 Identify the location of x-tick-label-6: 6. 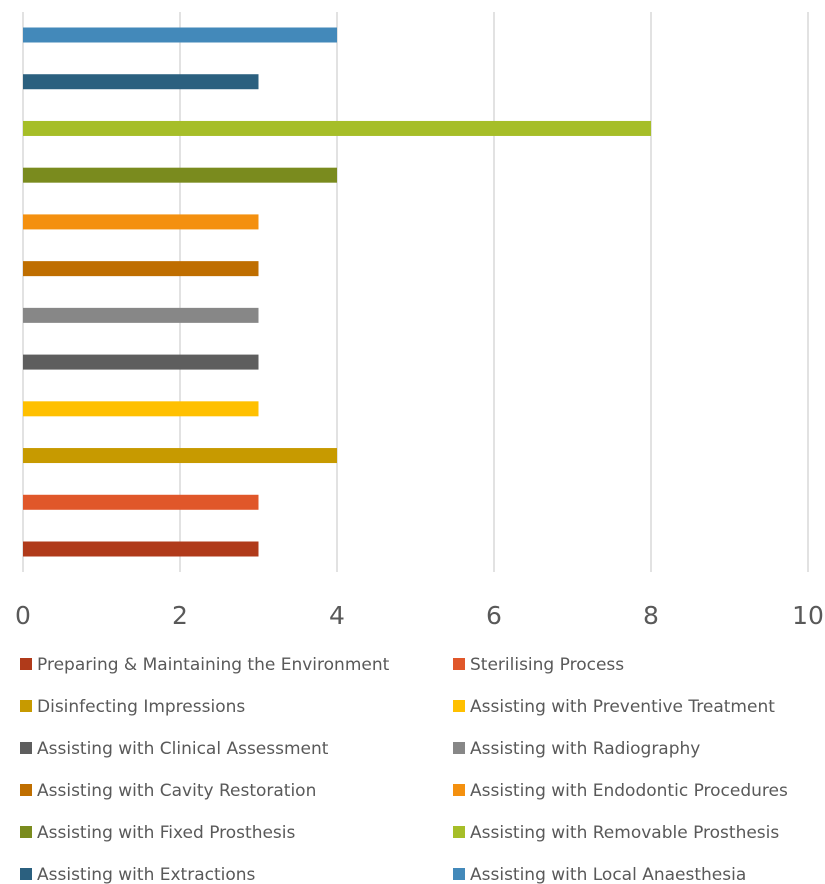
(494, 615).